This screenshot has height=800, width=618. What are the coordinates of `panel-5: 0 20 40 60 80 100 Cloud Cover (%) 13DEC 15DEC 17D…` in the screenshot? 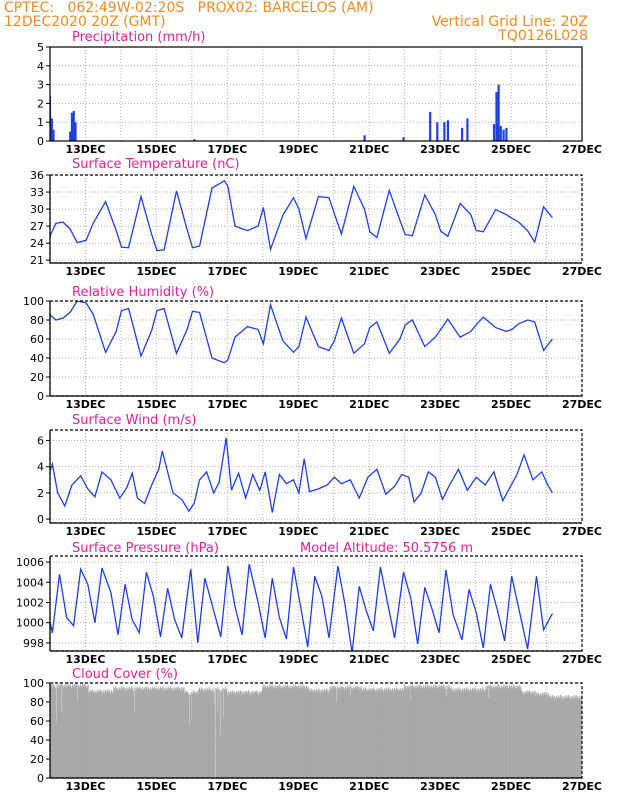 It's located at (312, 730).